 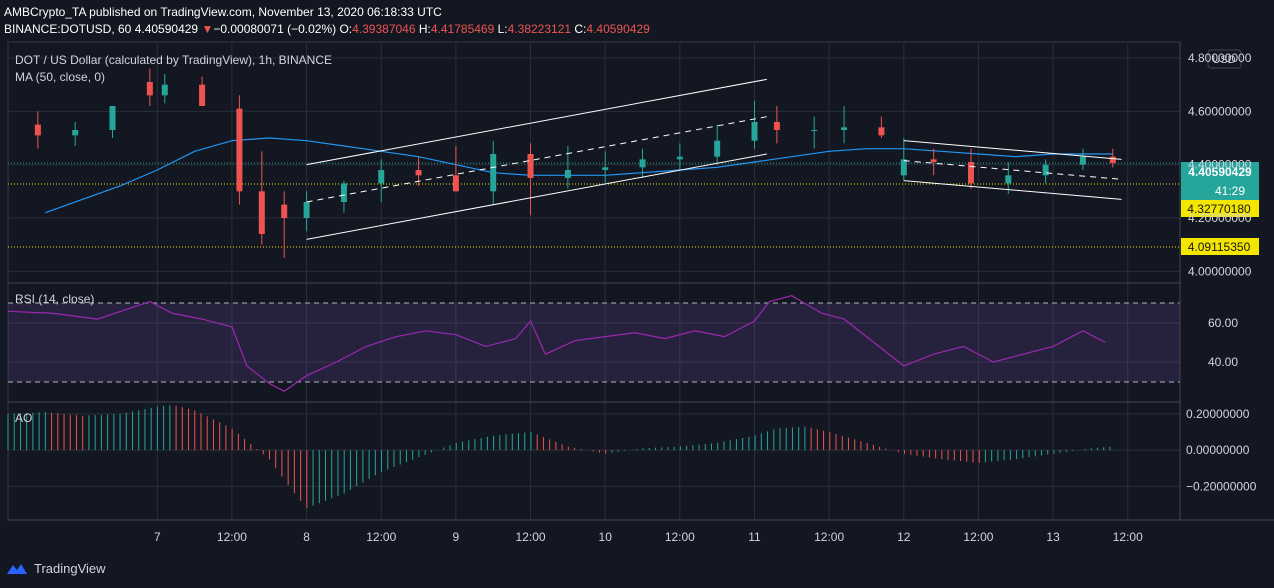 I want to click on price-levels, so click(x=594, y=205).